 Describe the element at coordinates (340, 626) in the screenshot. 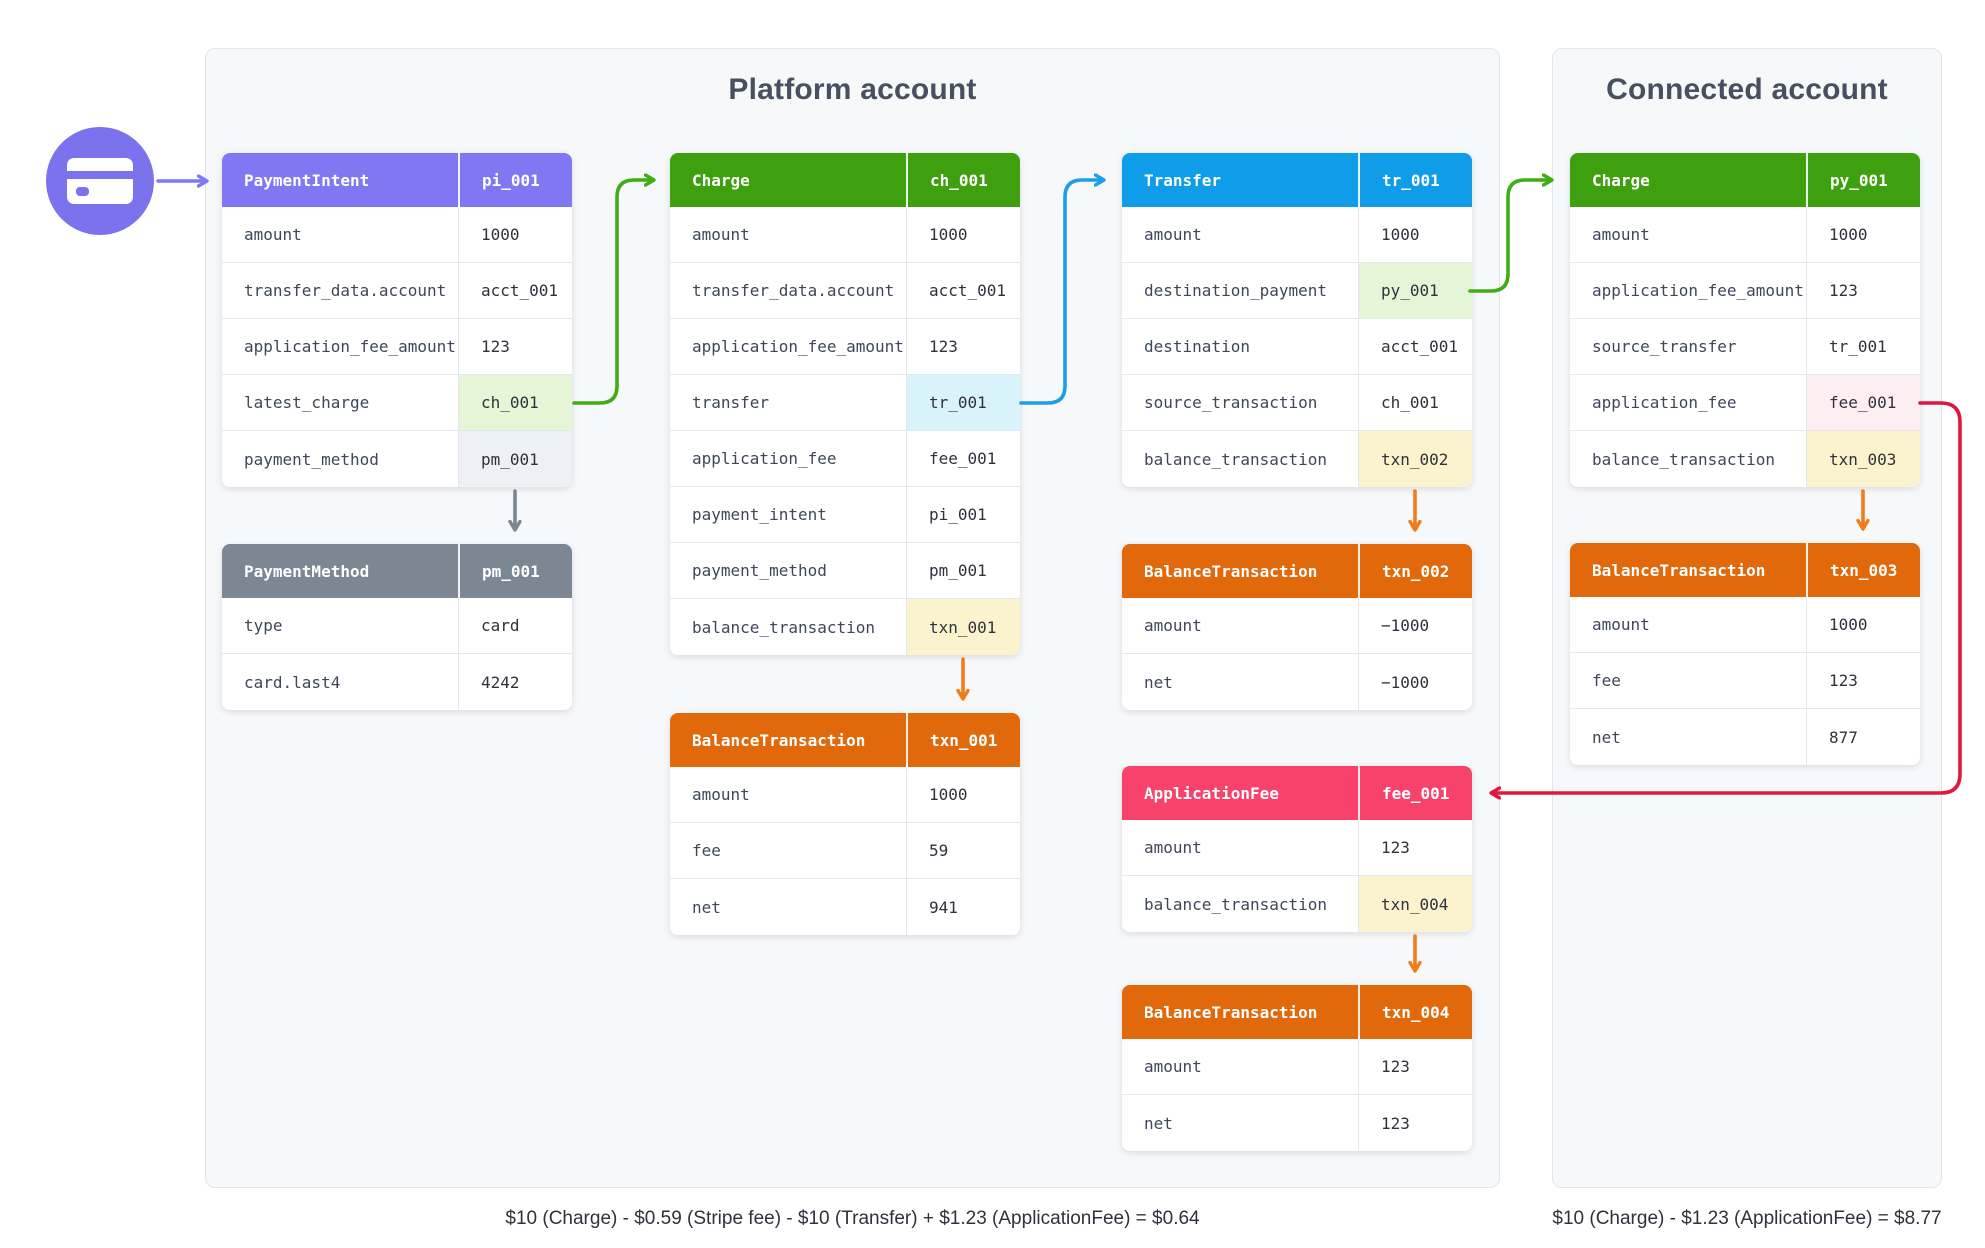

I see `payment-method-row-type-key: type` at that location.